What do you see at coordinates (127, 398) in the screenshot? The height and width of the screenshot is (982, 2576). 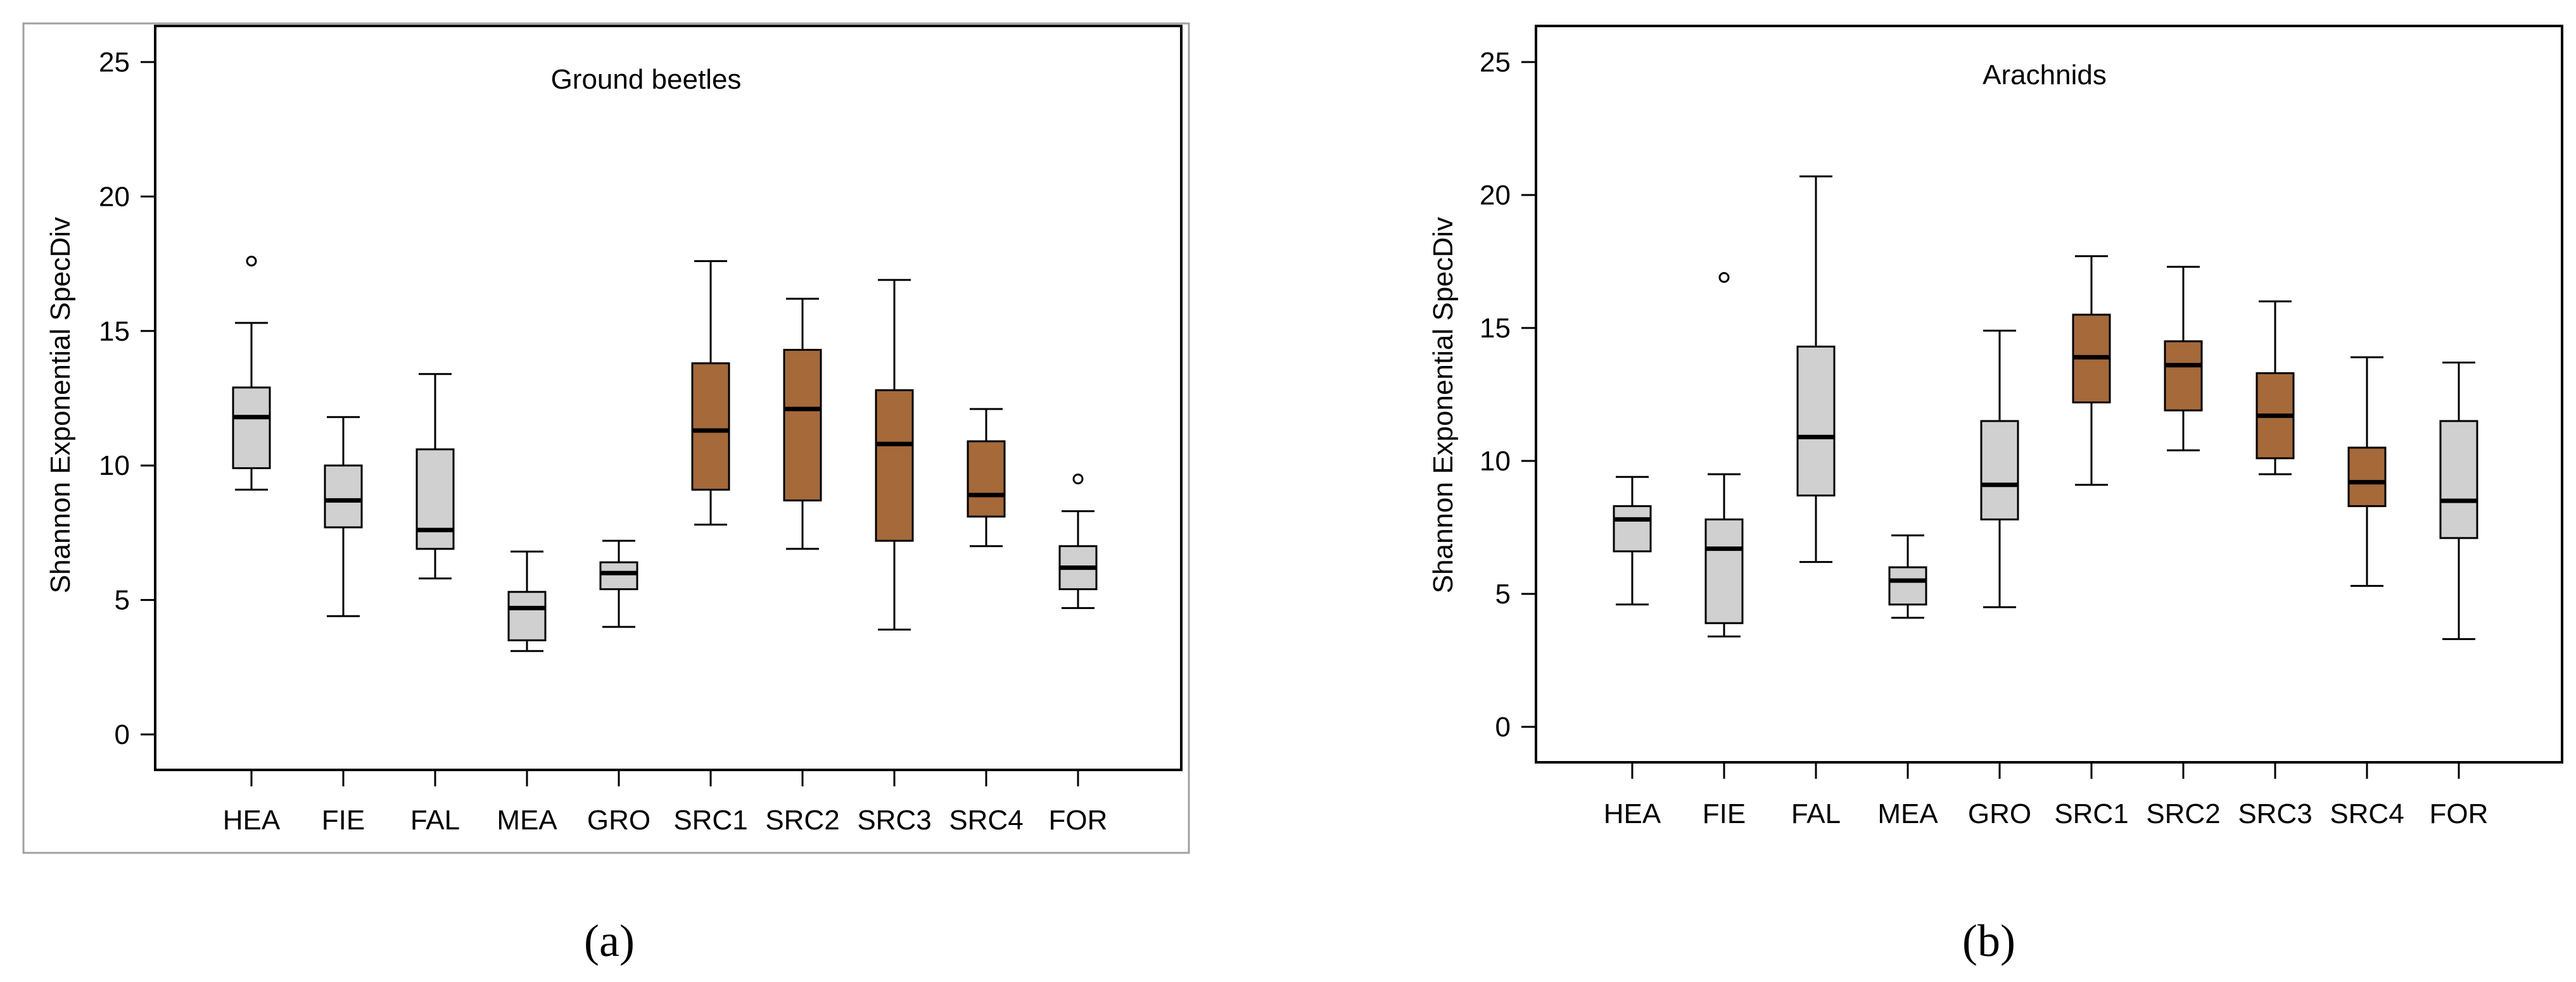 I see `panel-a-y-axis: 0 5 10 15 20 25` at bounding box center [127, 398].